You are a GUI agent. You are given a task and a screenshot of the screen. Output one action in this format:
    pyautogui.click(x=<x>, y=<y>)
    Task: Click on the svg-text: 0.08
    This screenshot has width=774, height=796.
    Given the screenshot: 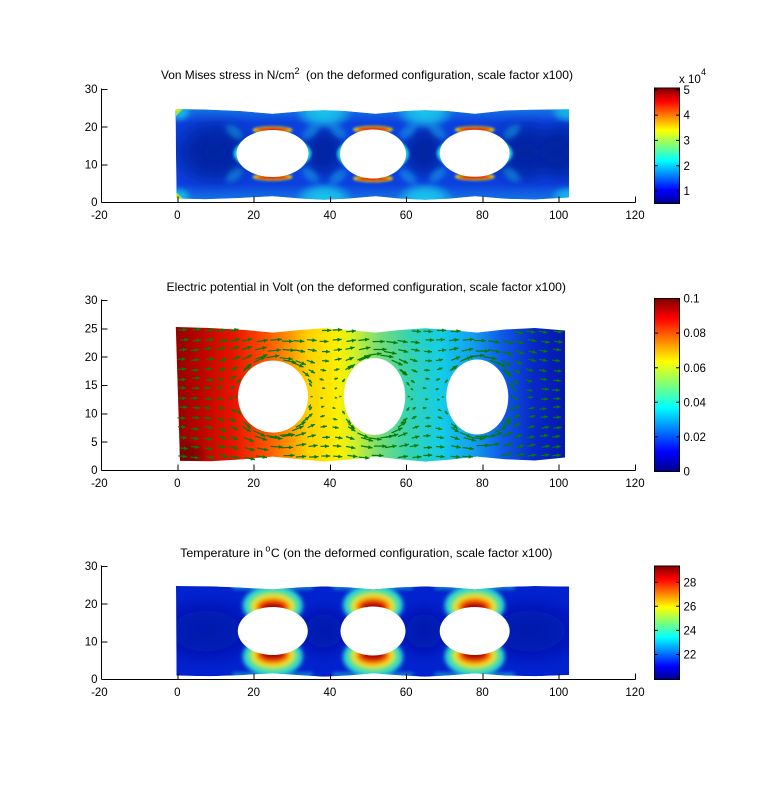 What is the action you would take?
    pyautogui.click(x=695, y=334)
    